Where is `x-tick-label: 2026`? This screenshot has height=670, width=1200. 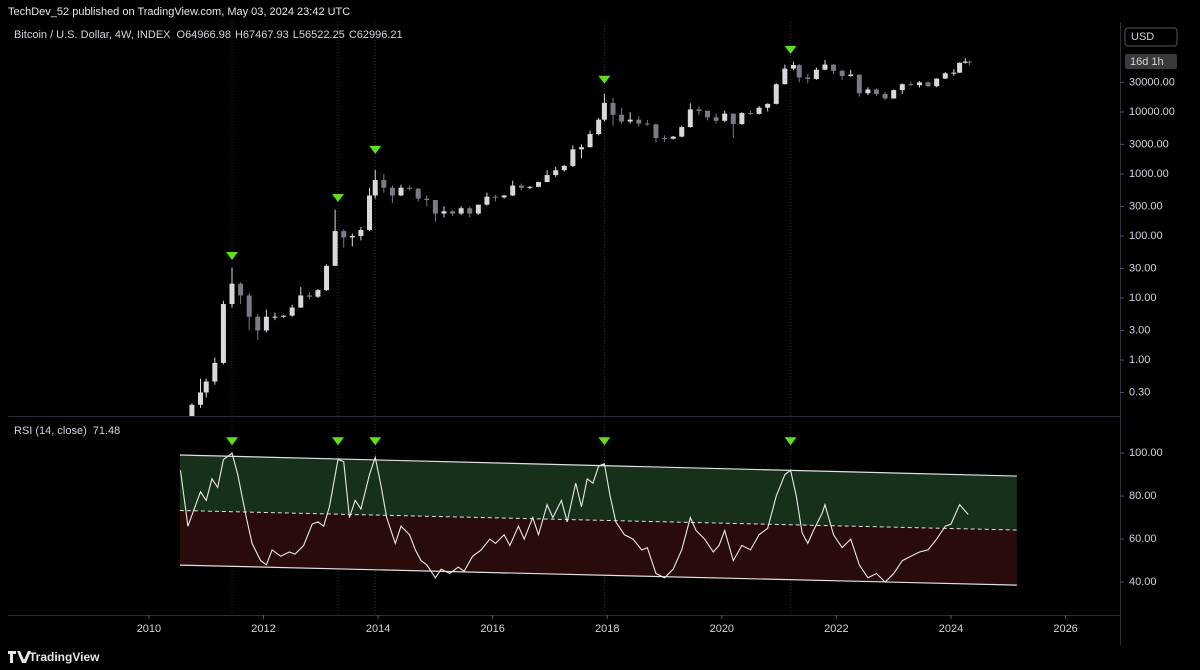 x-tick-label: 2026 is located at coordinates (1065, 629).